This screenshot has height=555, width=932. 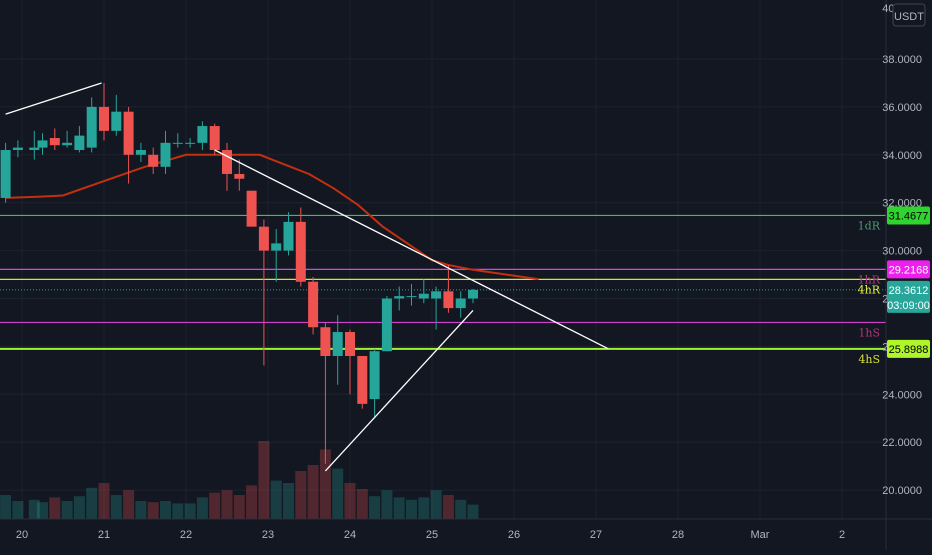 I want to click on countdown-text: 03:09:00, so click(x=908, y=306).